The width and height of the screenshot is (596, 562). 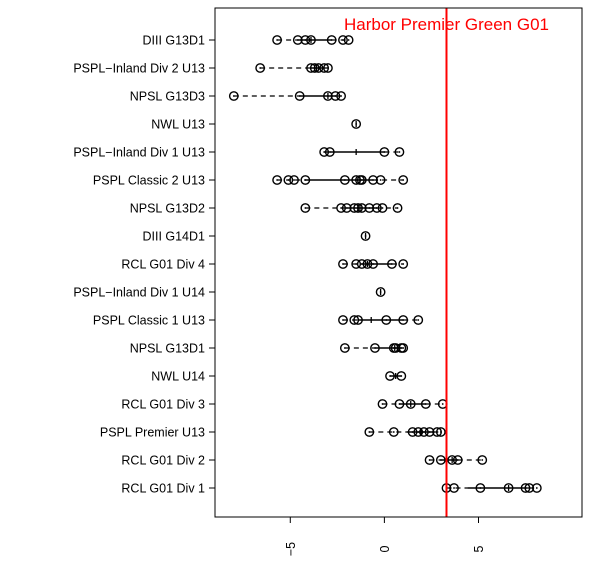 What do you see at coordinates (167, 97) in the screenshot?
I see `y-tick-label: NPSL G13D3` at bounding box center [167, 97].